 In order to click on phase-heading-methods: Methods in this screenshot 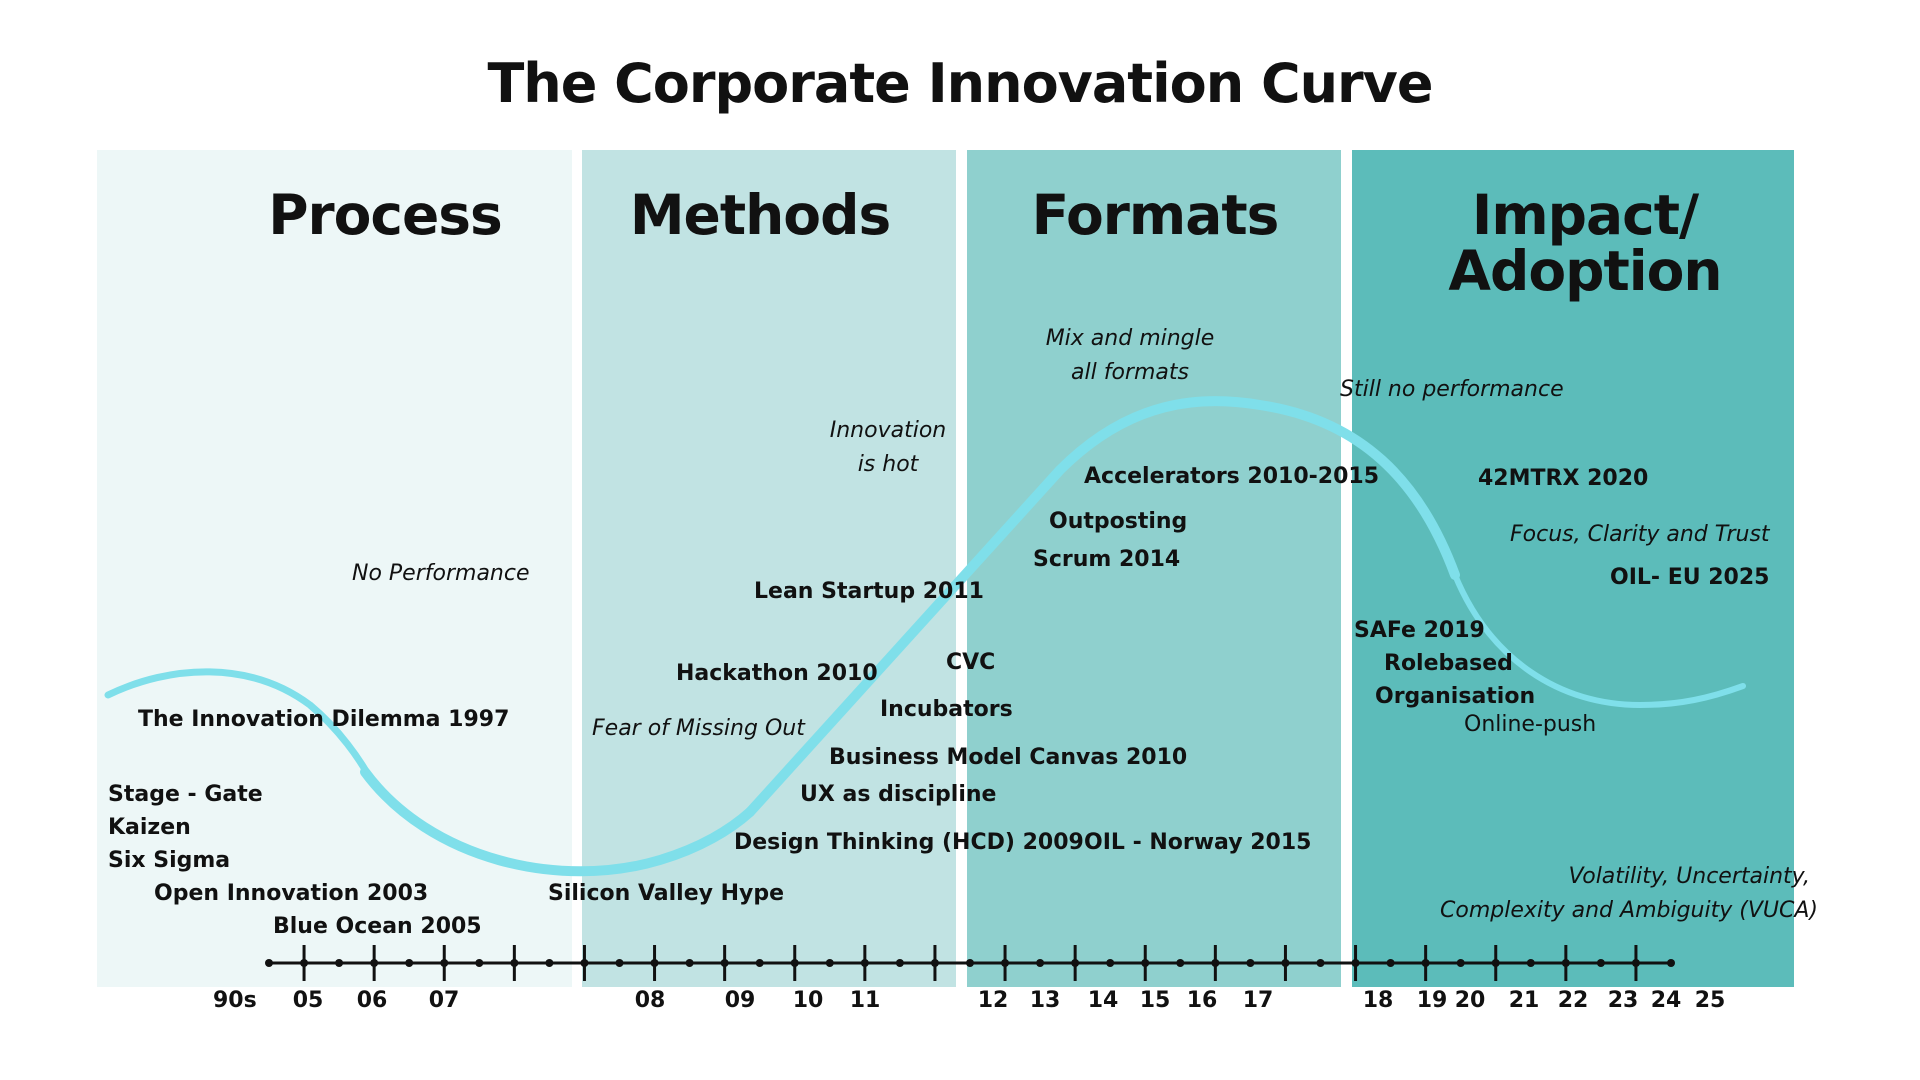, I will do `click(760, 215)`.